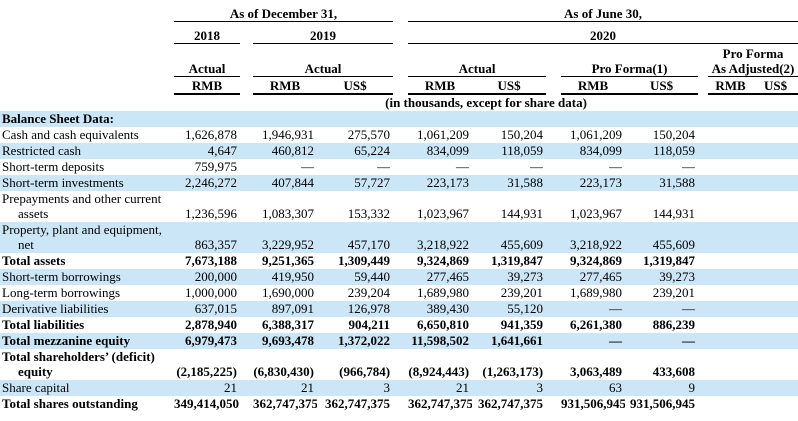 This screenshot has height=421, width=798. What do you see at coordinates (292, 150) in the screenshot?
I see `value-cell: 460,812` at bounding box center [292, 150].